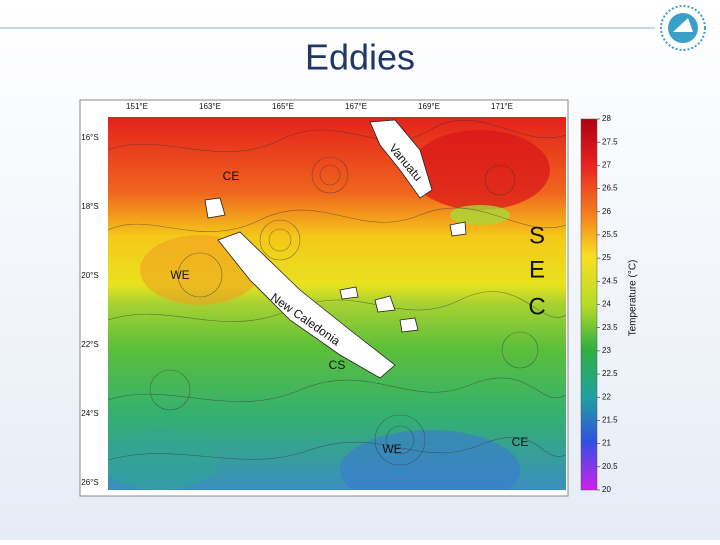 The image size is (720, 545). Describe the element at coordinates (606, 489) in the screenshot. I see `colorbar-tick-label: 20` at that location.